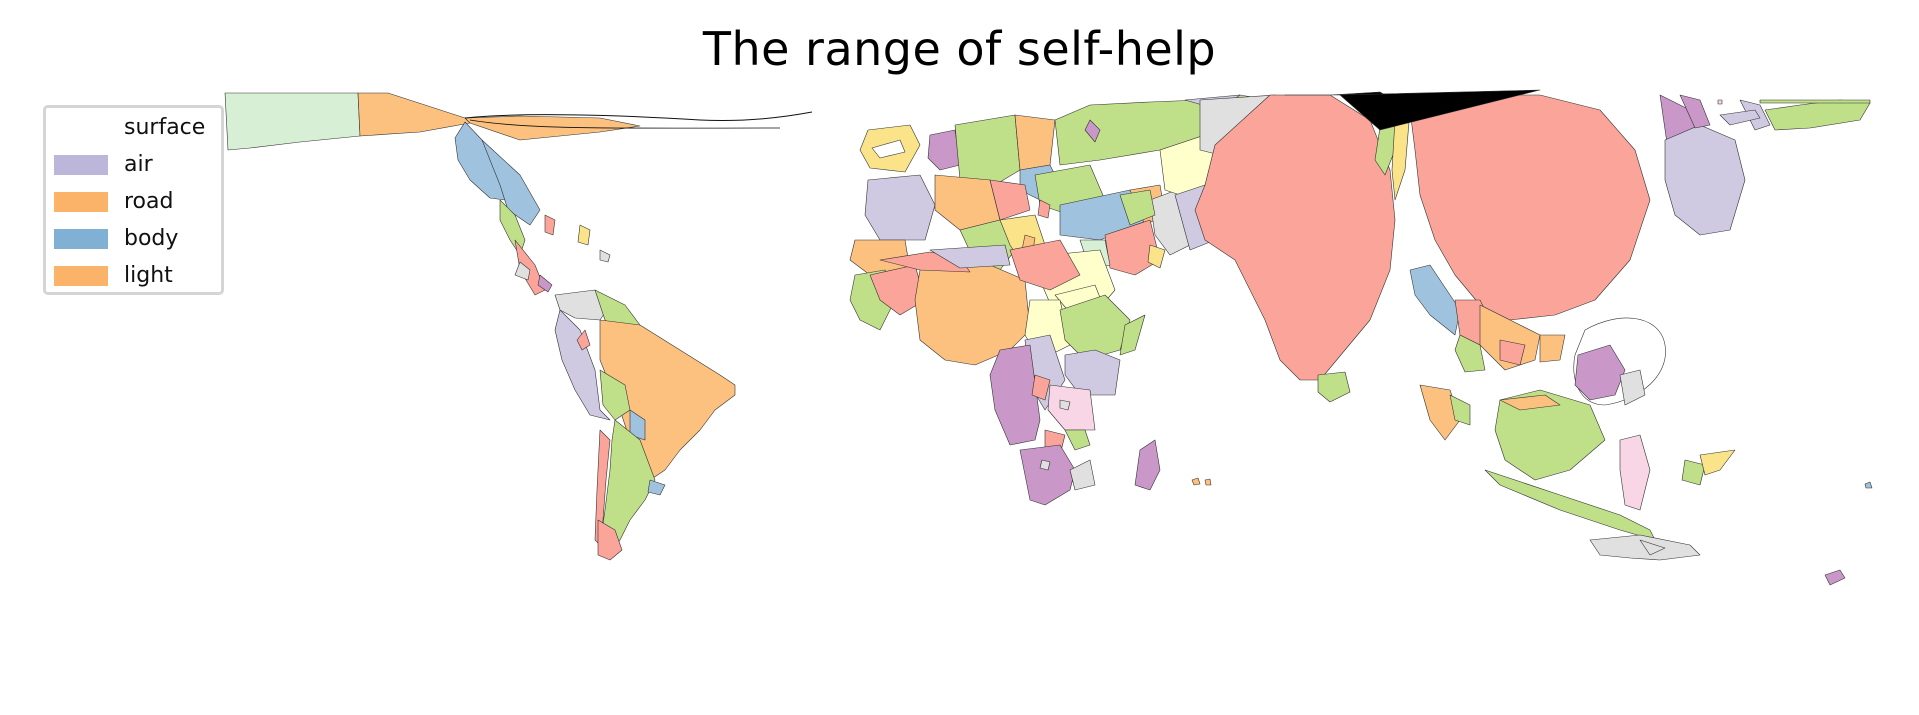 This screenshot has width=1919, height=715. I want to click on legend-item-surface: surface, so click(135, 128).